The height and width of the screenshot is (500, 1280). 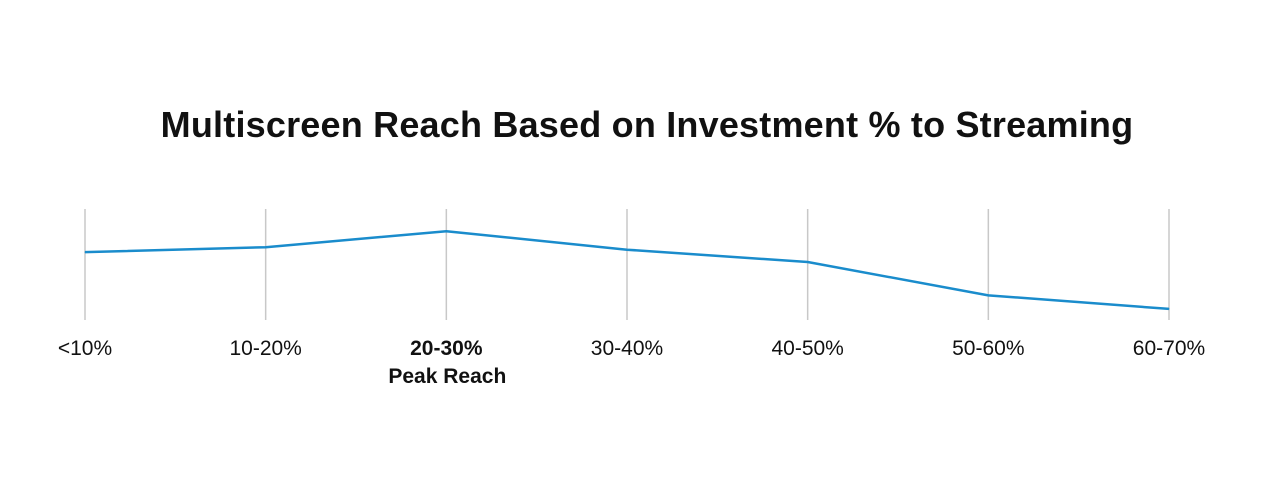 I want to click on x-axis-tick-labels: <10% 10-20% 20-30% 30-40% 40-50% 50-60% 60-70%, so click(x=631, y=348).